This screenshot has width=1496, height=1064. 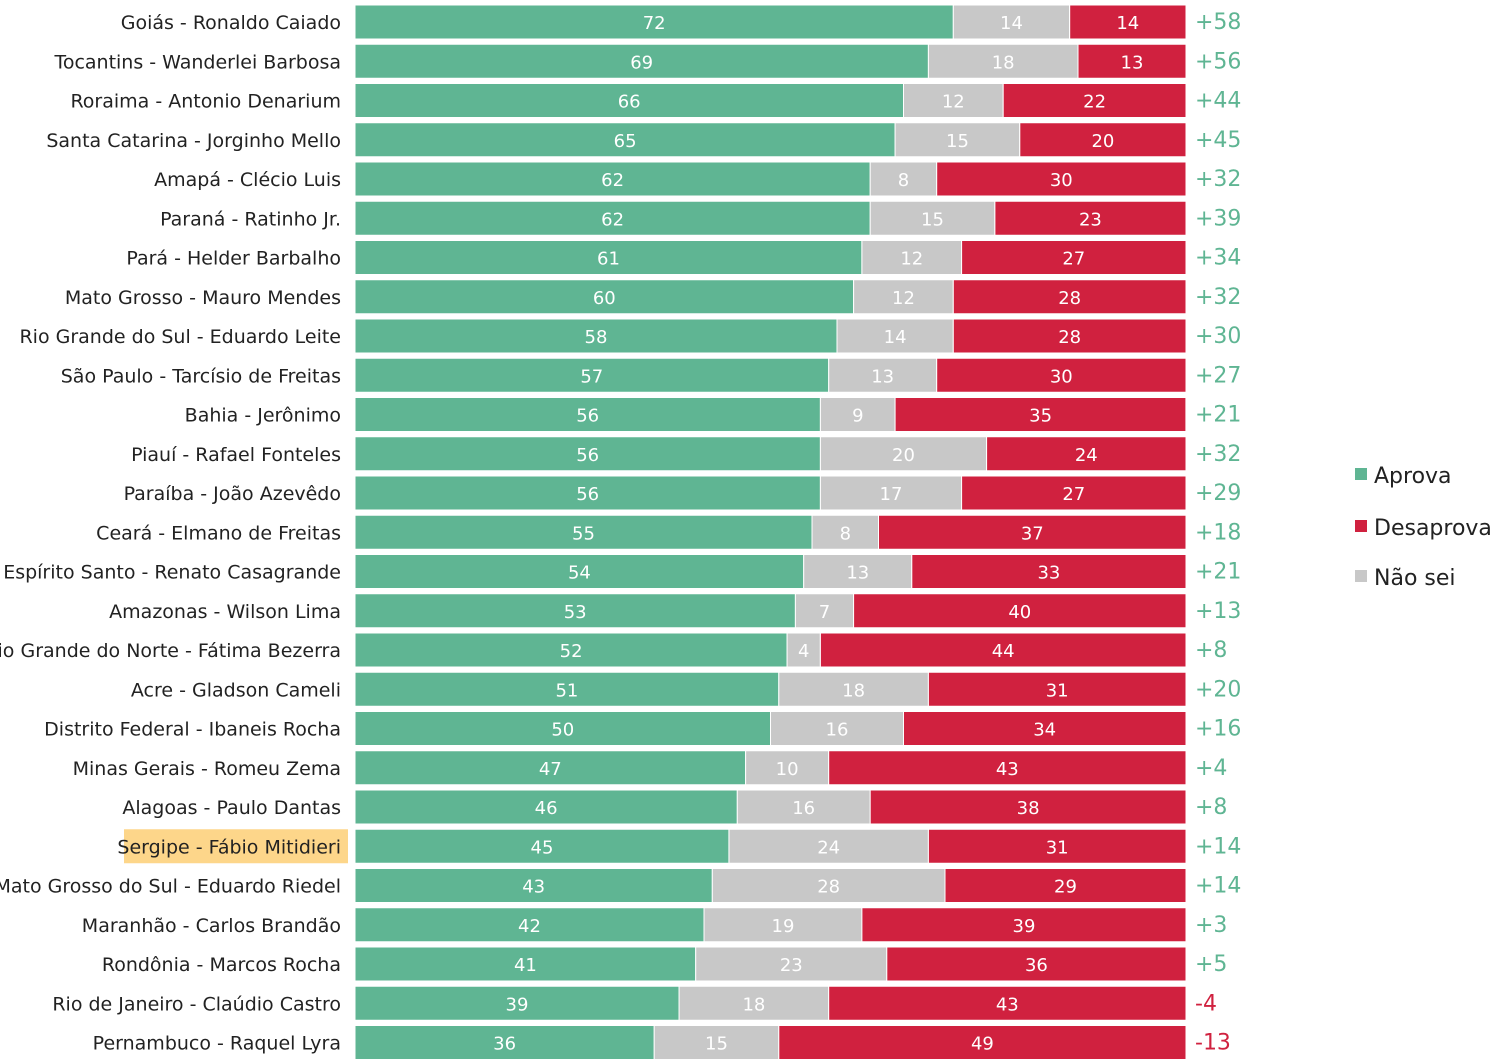 I want to click on net-approval-label: -4, so click(x=1206, y=1003).